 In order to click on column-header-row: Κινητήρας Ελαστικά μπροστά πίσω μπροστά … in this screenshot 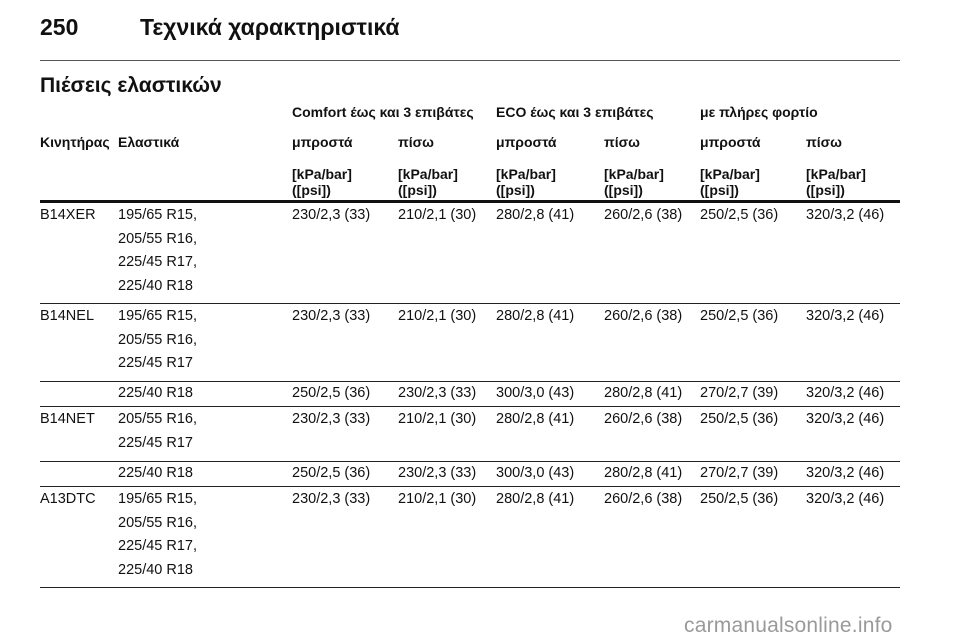, I will do `click(470, 141)`.